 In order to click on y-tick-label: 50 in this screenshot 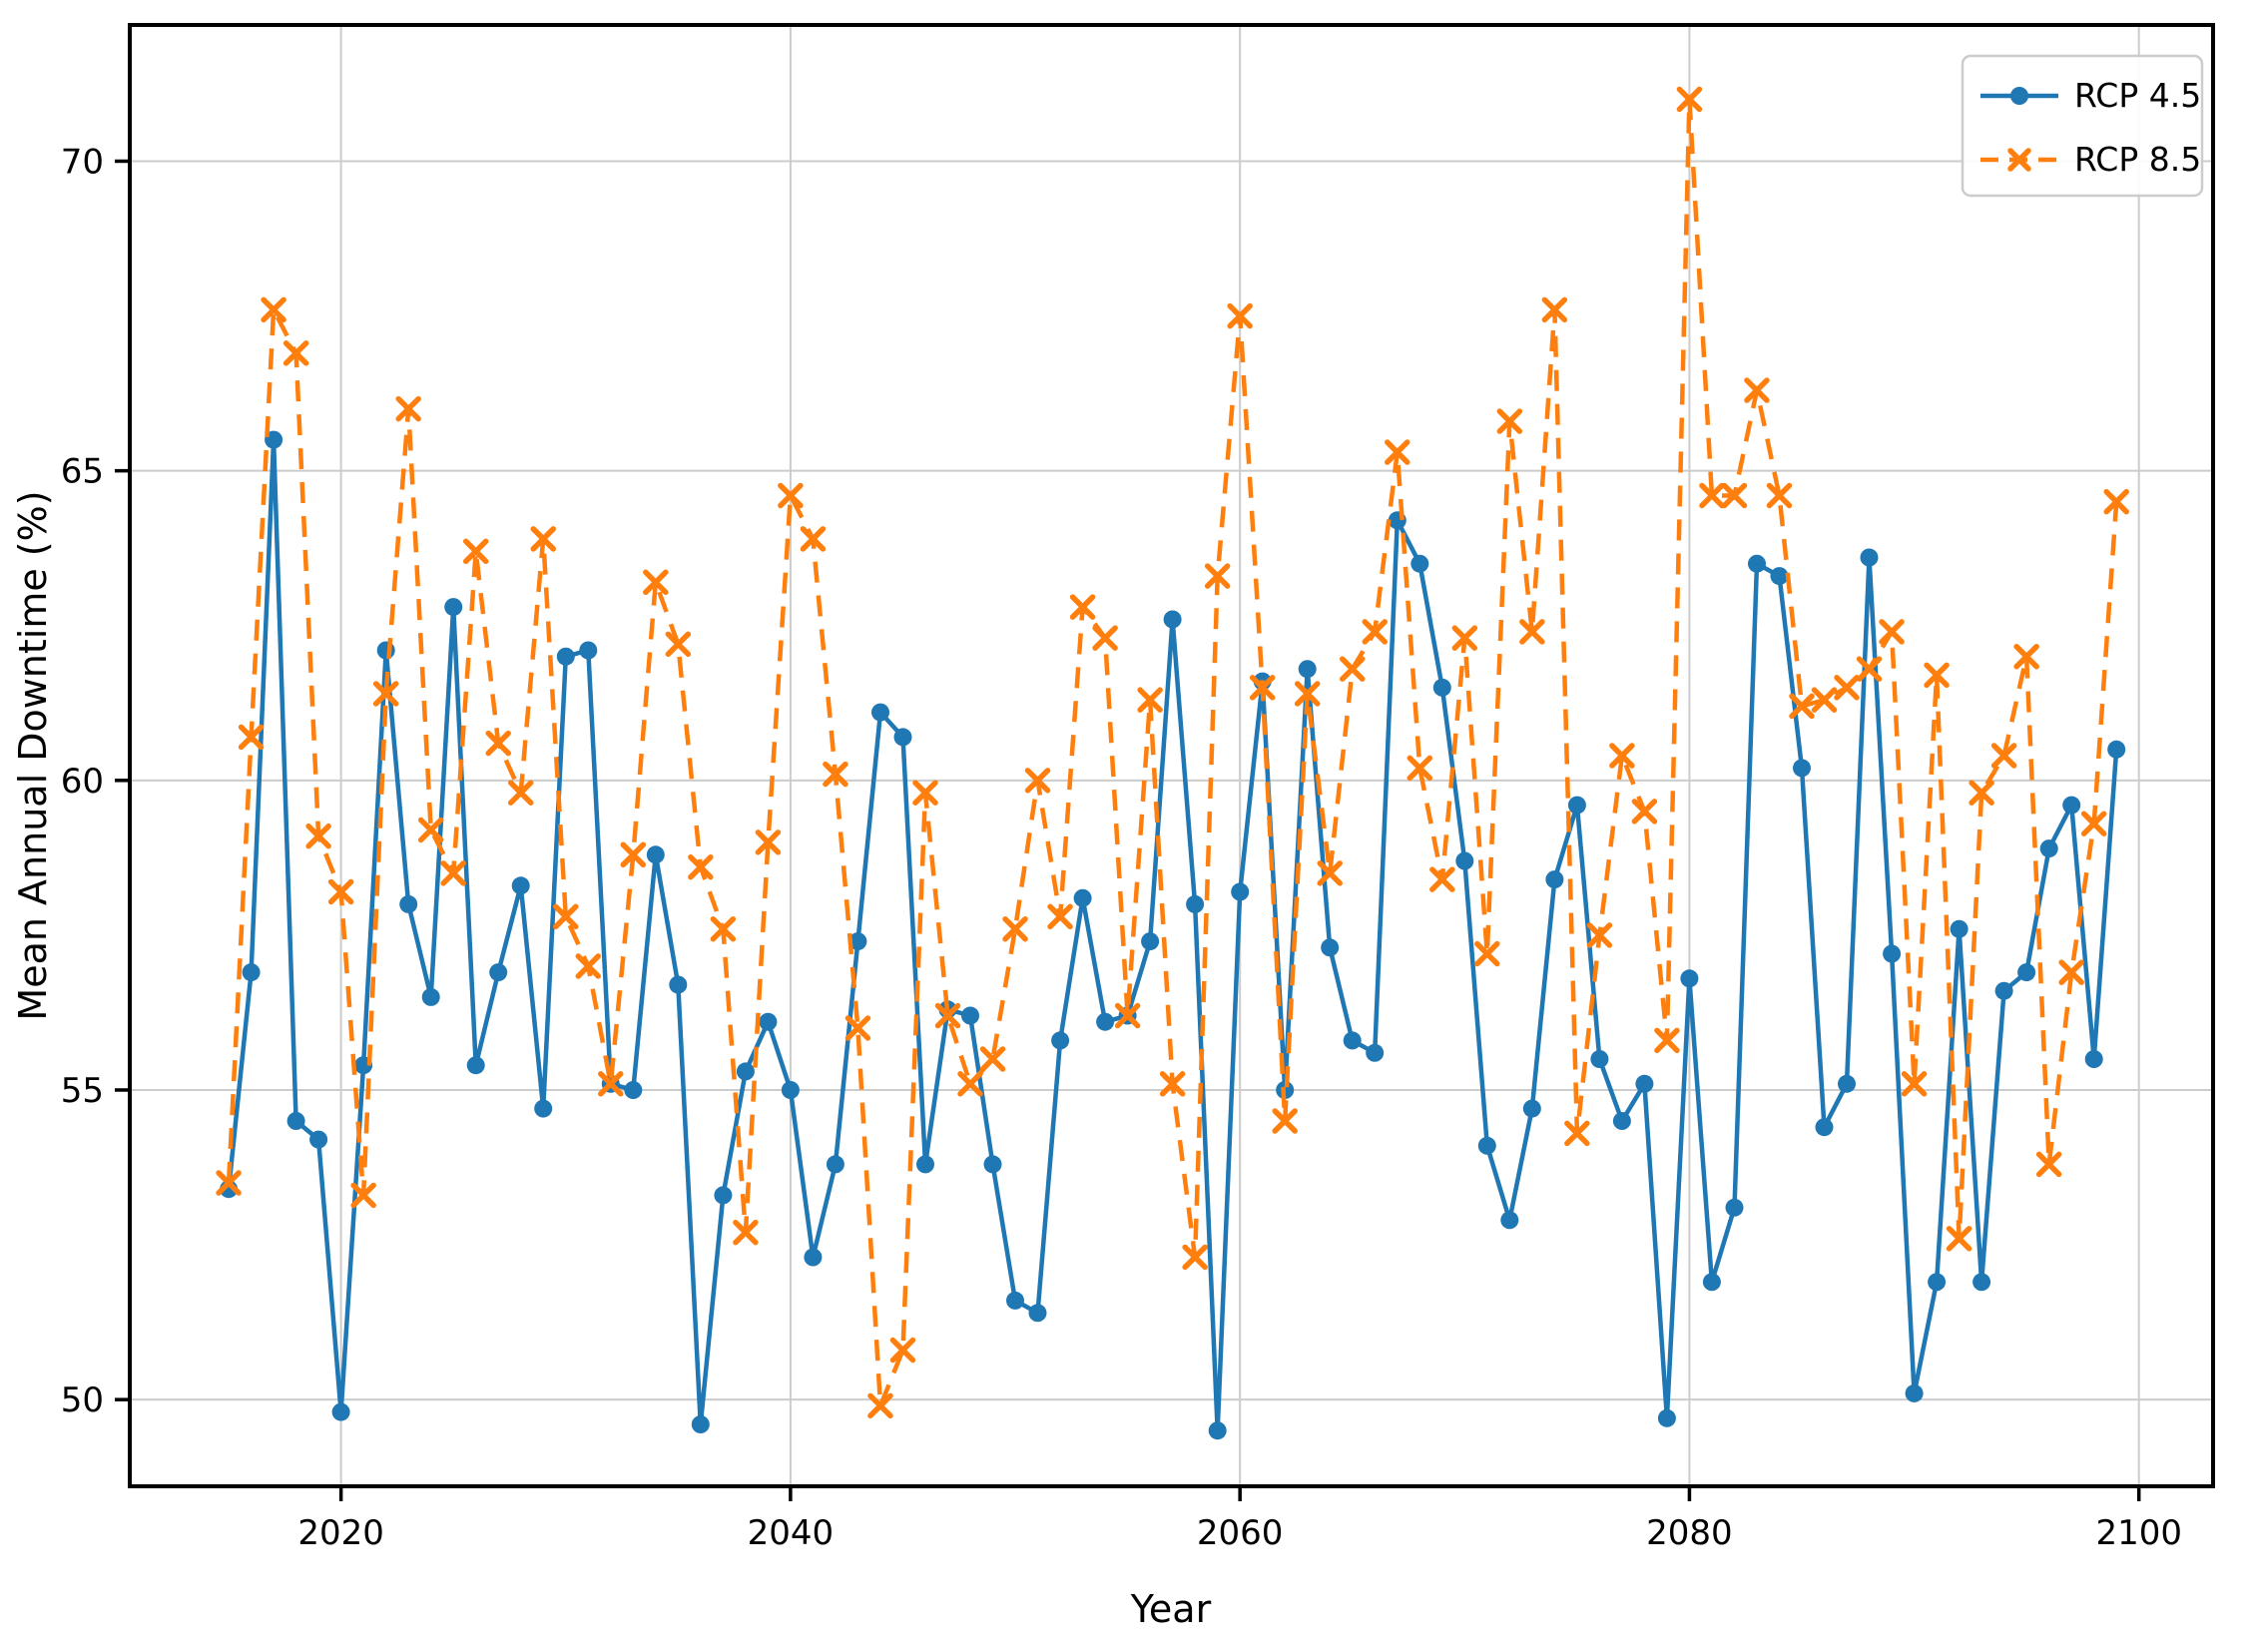, I will do `click(82, 1400)`.